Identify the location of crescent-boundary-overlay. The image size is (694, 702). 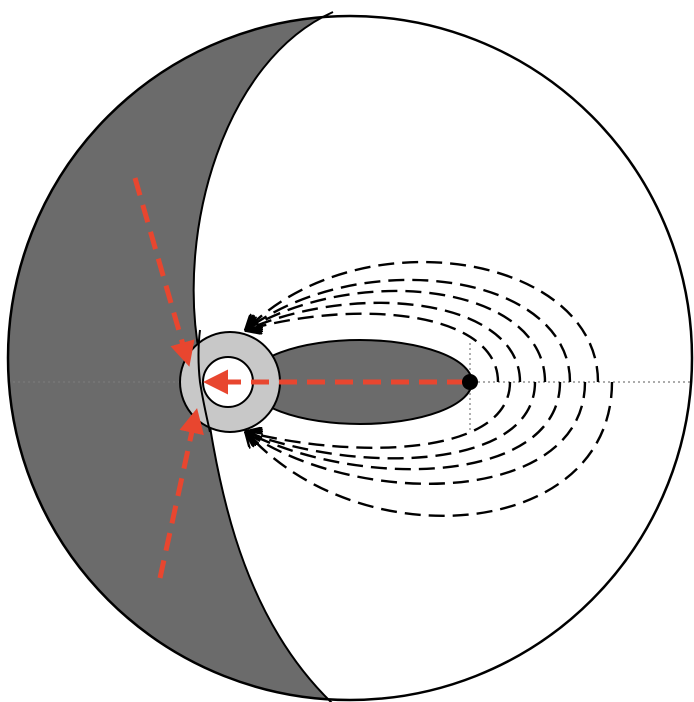
(204, 381).